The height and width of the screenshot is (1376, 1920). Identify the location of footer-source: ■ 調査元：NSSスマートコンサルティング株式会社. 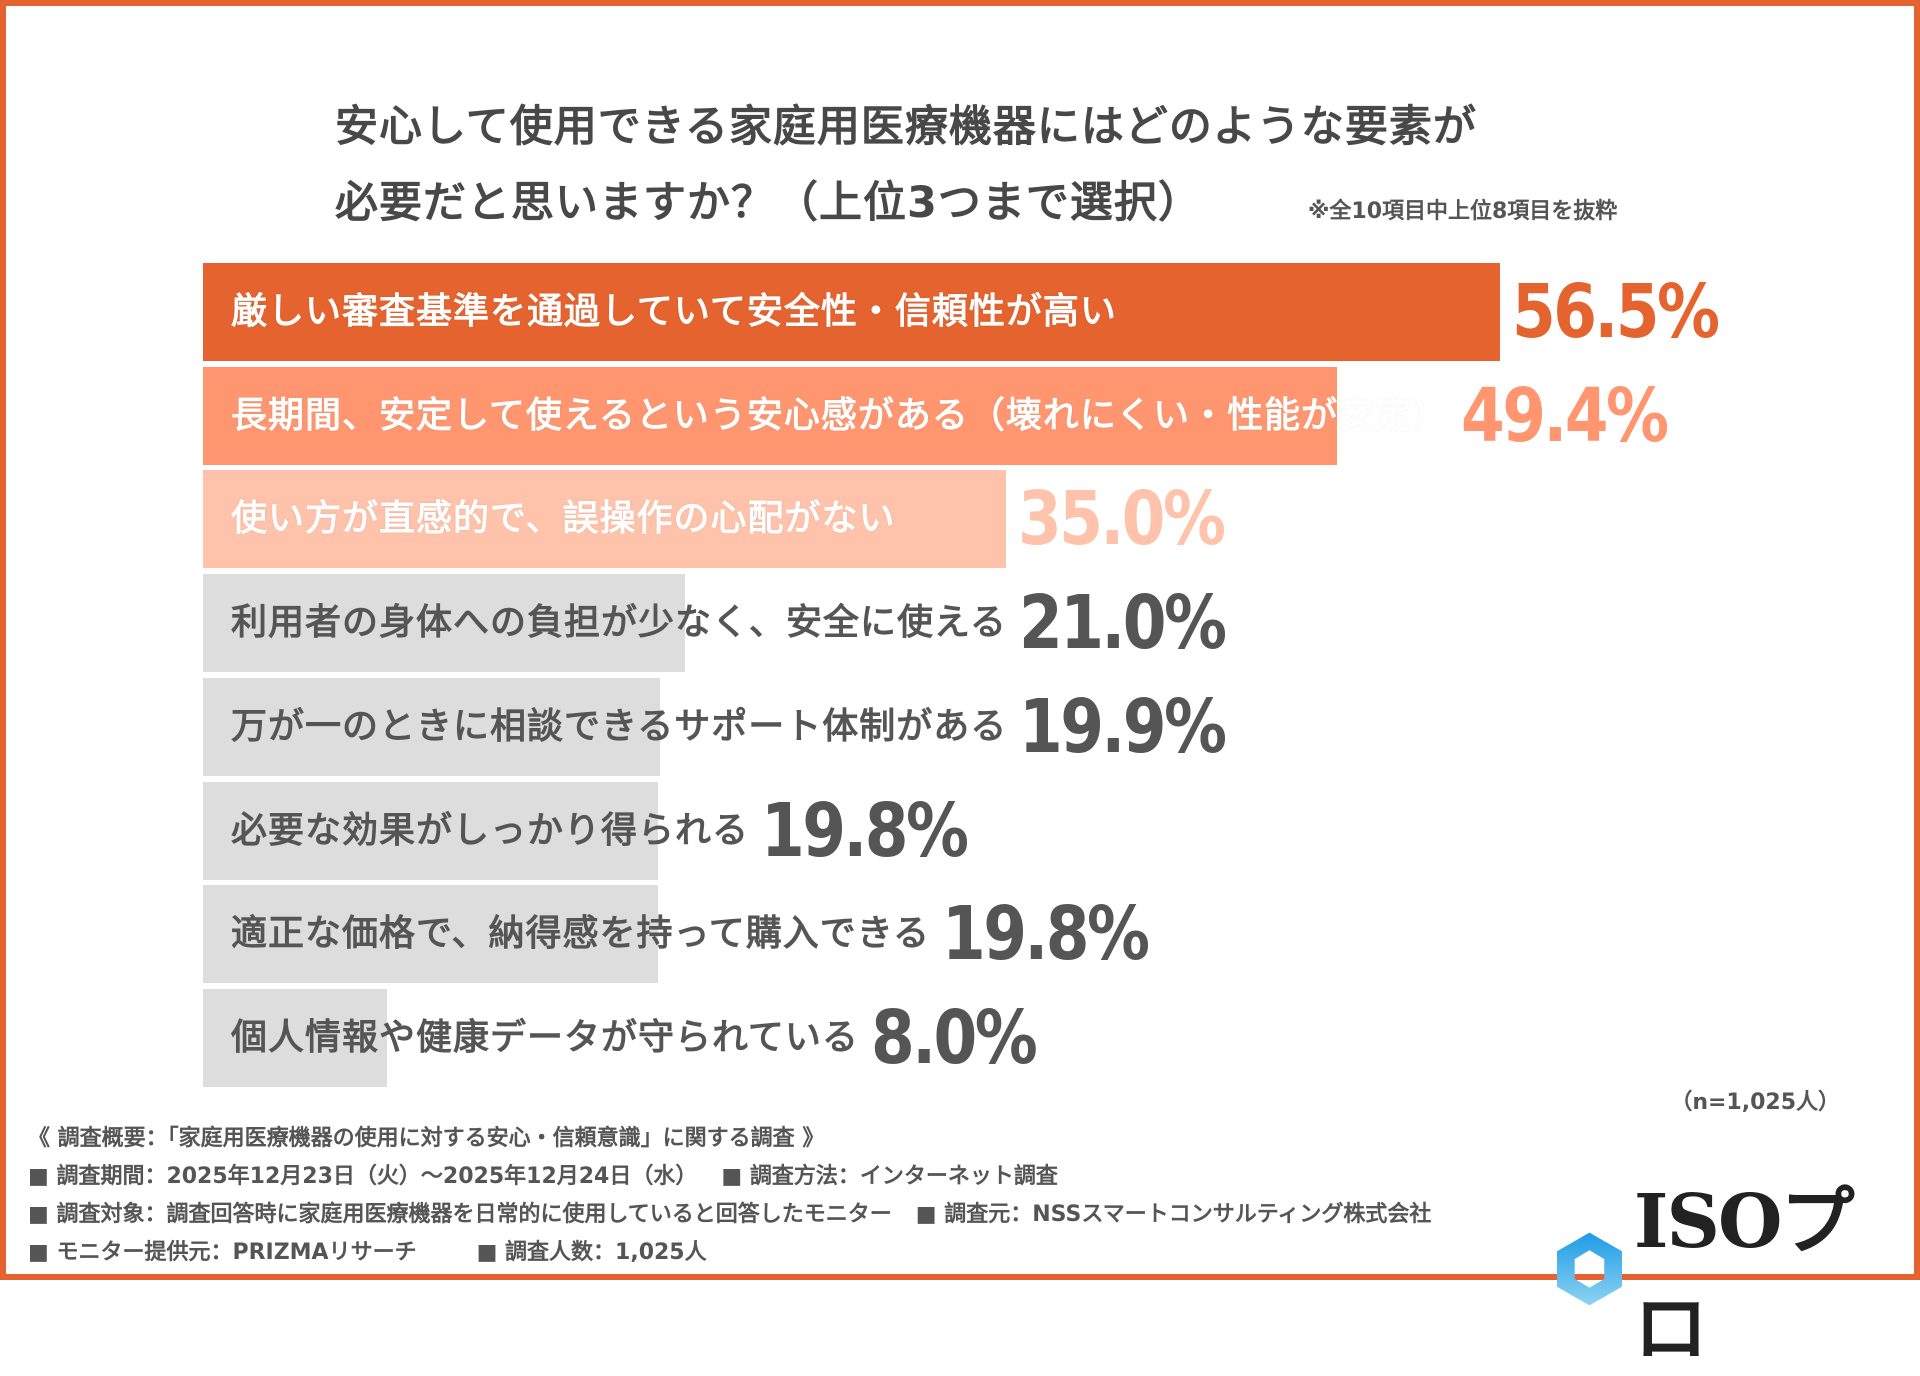
(1173, 1214).